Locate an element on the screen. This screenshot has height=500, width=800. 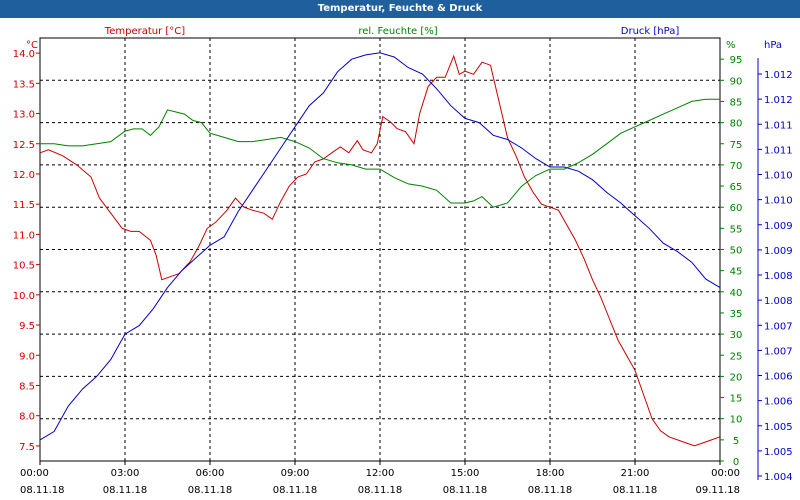
humidity-tick-label: 90 is located at coordinates (736, 81).